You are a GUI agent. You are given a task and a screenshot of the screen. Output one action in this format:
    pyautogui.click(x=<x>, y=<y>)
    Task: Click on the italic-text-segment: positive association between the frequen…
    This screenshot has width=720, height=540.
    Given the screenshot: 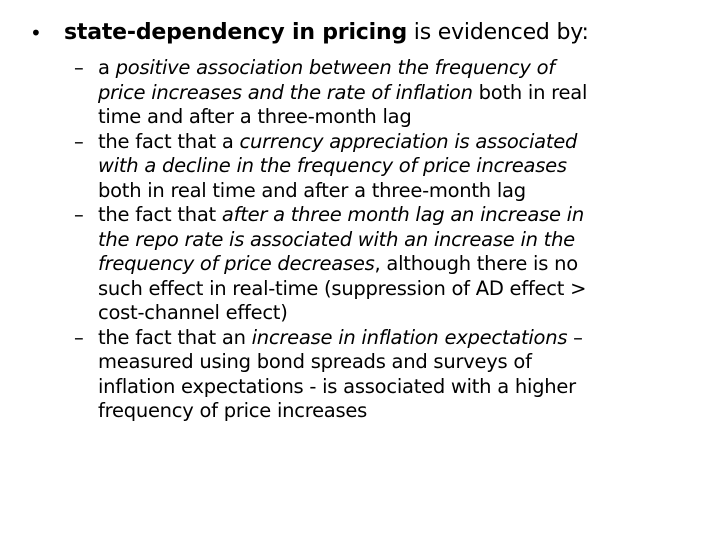 What is the action you would take?
    pyautogui.click(x=335, y=67)
    